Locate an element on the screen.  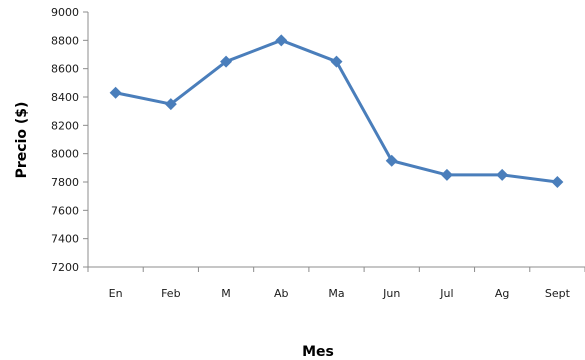
x-tick-label: Ab is located at coordinates (281, 293).